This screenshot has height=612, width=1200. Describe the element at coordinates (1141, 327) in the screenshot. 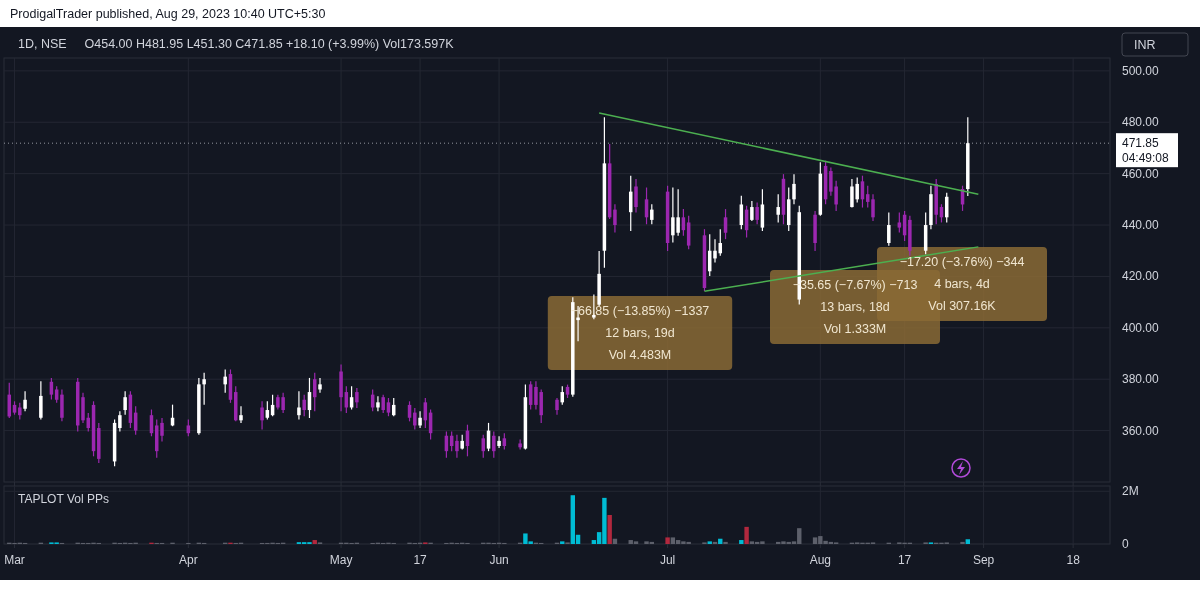

I see `y-tick-label: 400.00` at that location.